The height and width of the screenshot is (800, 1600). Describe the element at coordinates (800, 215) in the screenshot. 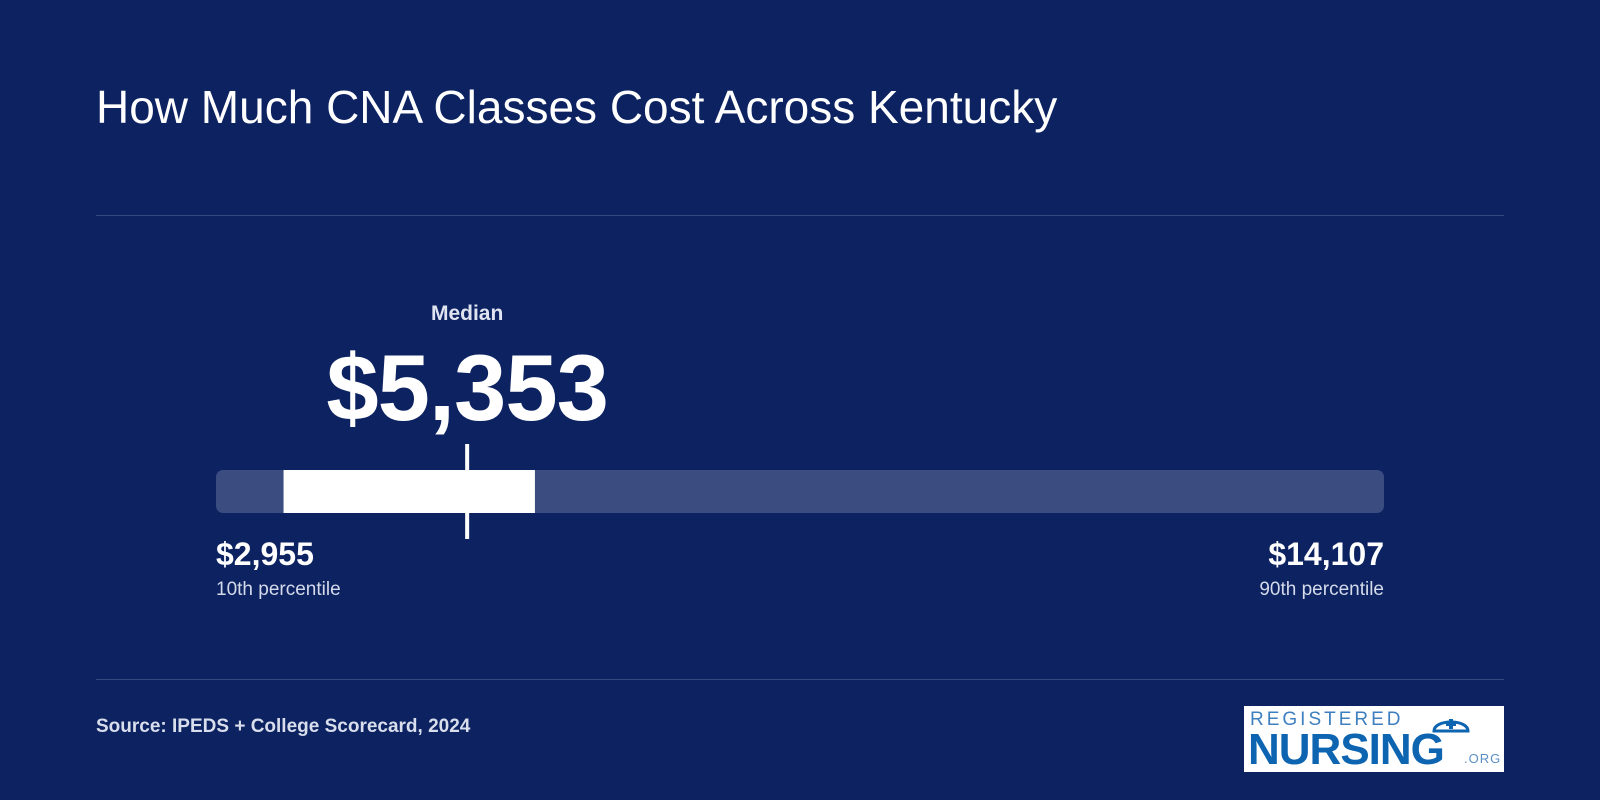

I see `top-divider` at that location.